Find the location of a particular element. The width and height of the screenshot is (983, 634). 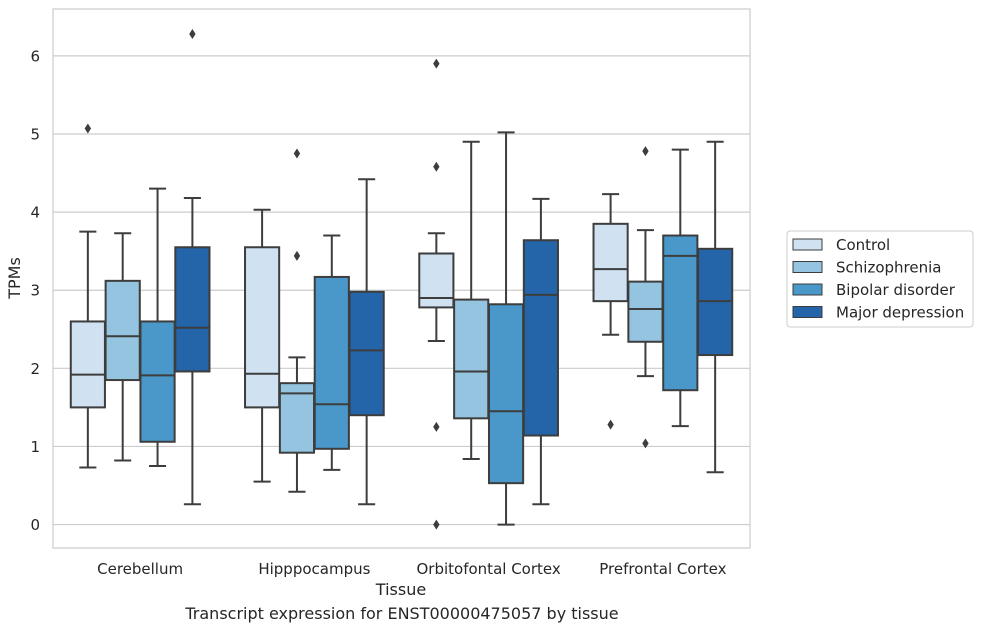

legend-label: Bipolar disorder is located at coordinates (896, 290).